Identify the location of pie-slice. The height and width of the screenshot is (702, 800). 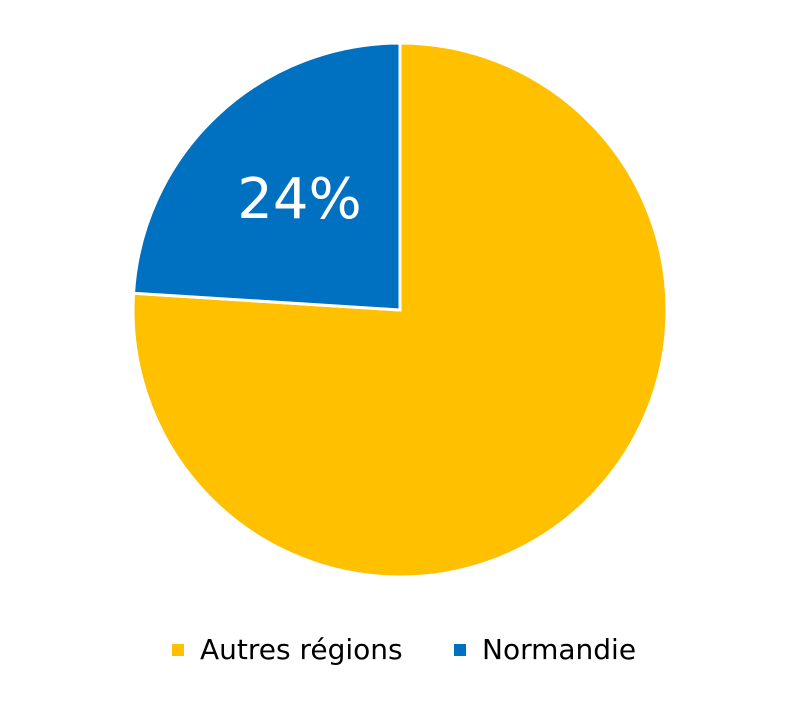
(266, 176).